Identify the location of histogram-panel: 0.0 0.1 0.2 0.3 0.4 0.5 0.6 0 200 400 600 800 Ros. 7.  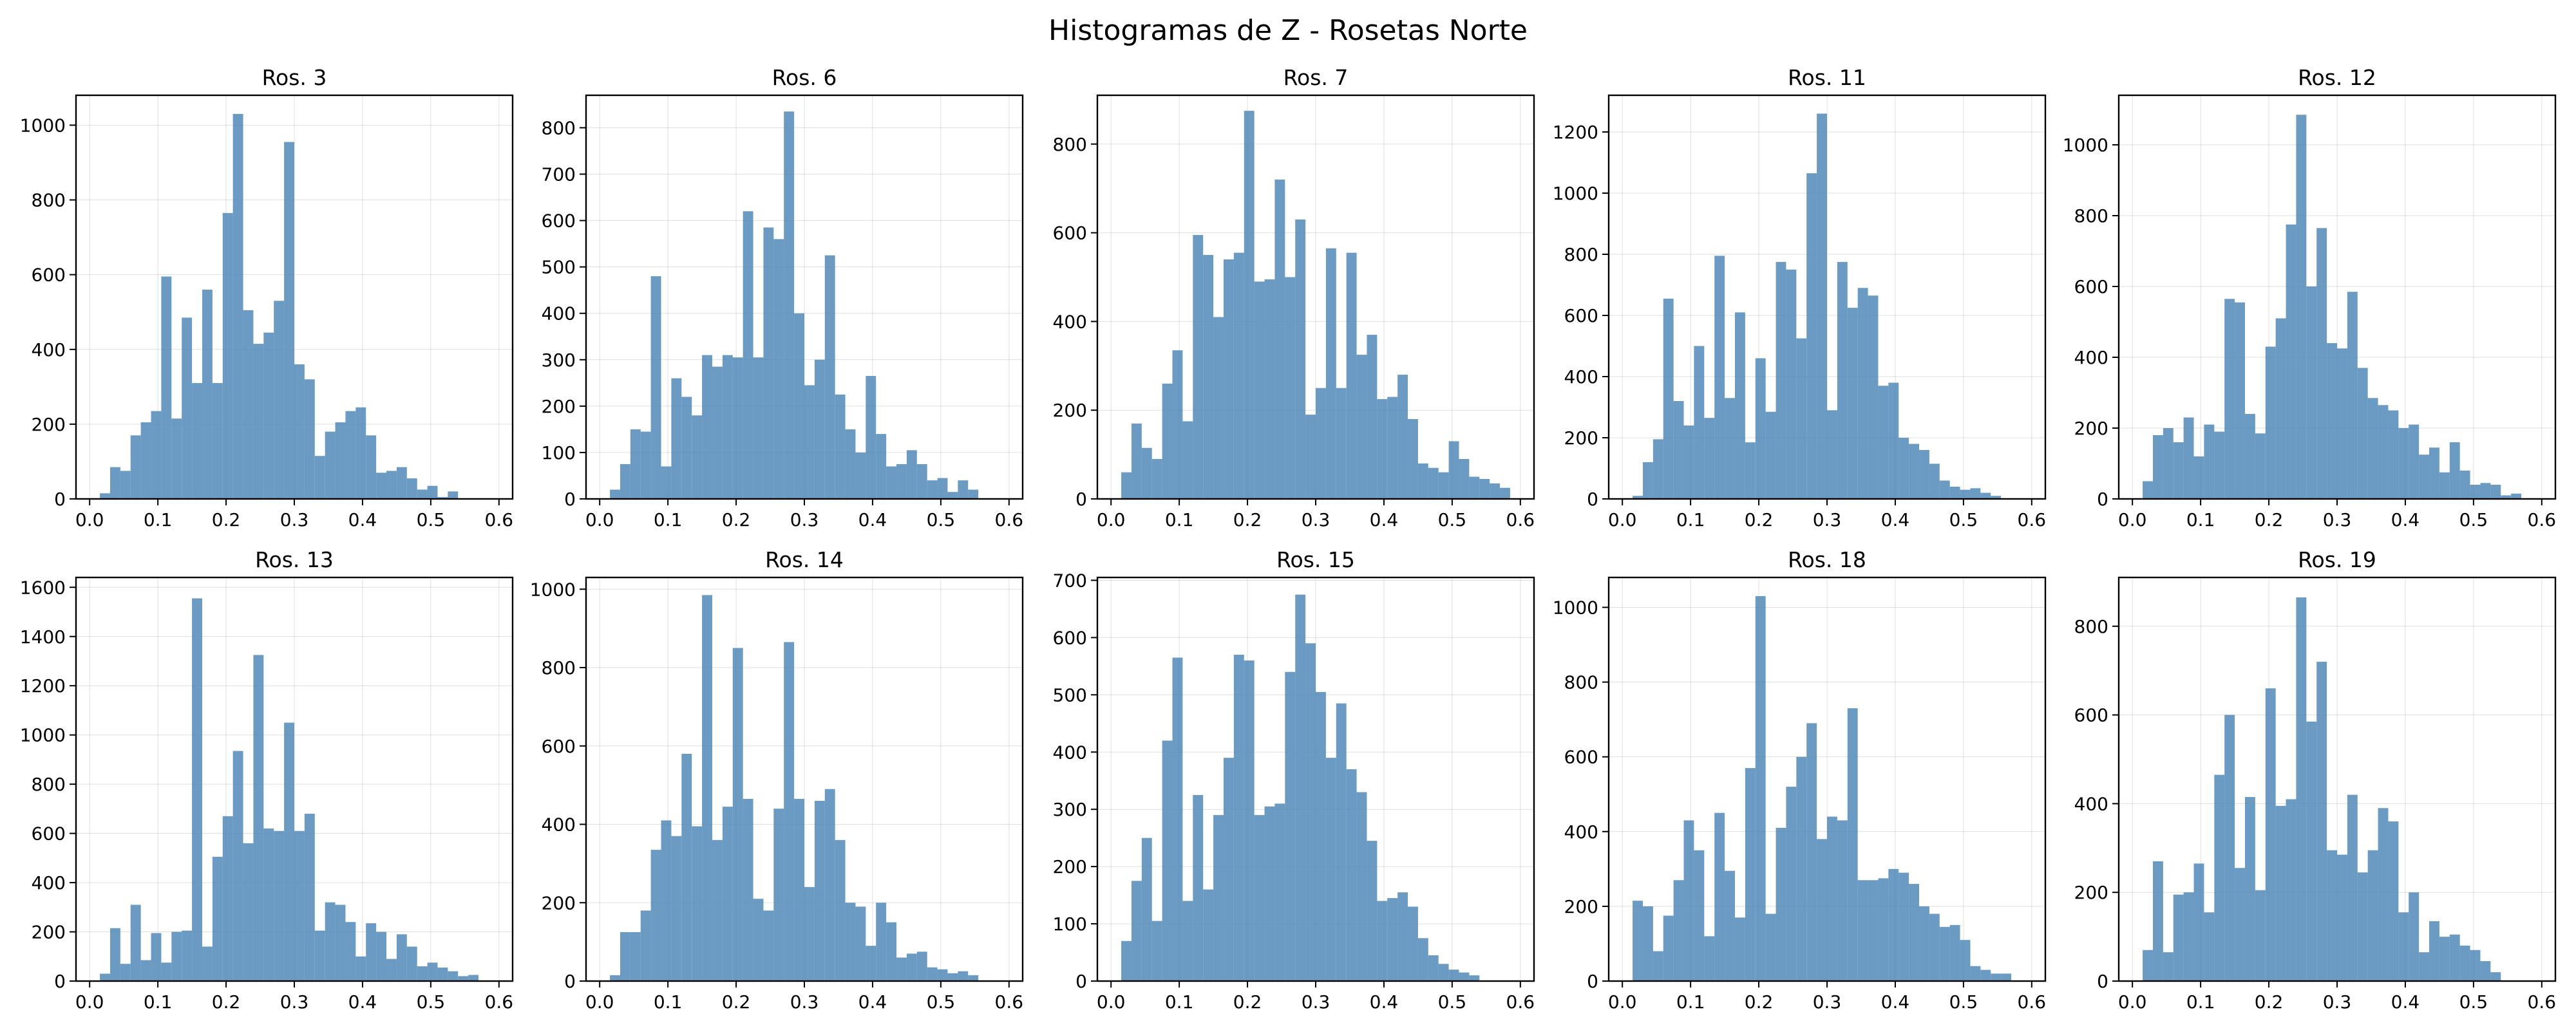
(1294, 297).